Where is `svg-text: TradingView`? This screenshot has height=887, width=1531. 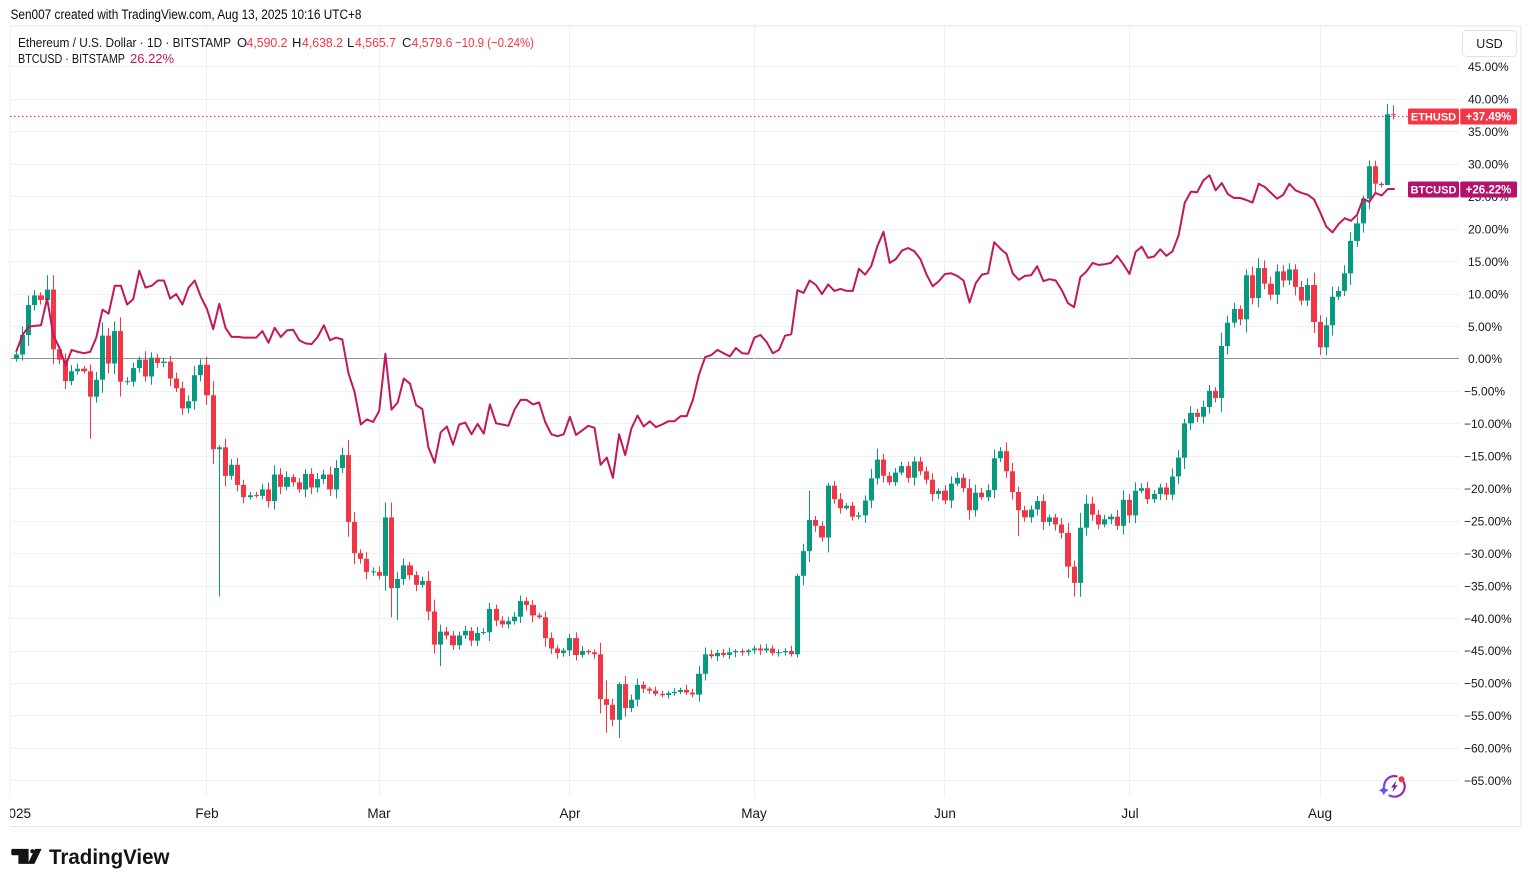
svg-text: TradingView is located at coordinates (109, 857).